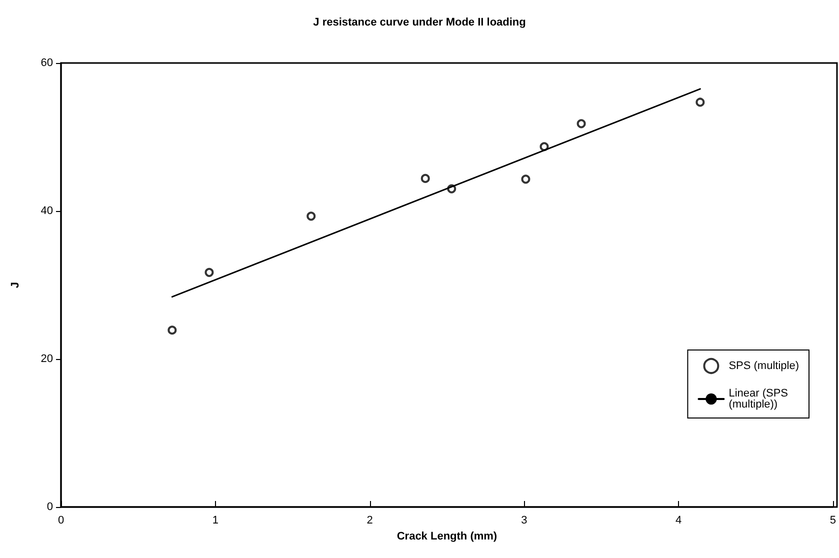 The image size is (839, 558). What do you see at coordinates (46, 359) in the screenshot?
I see `y-tick-label: 20` at bounding box center [46, 359].